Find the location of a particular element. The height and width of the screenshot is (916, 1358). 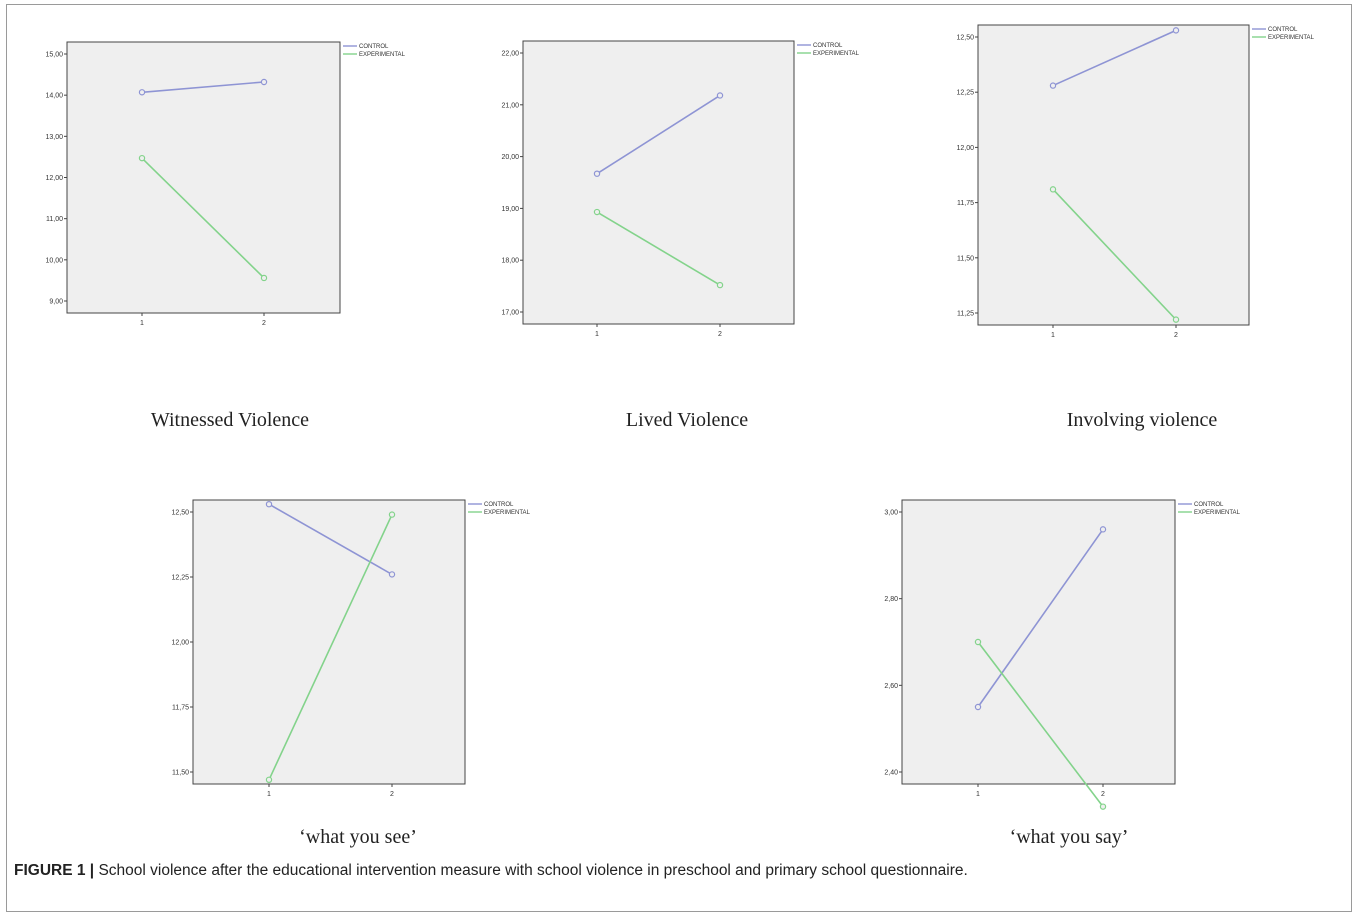

y-tick-label: 2,40 is located at coordinates (891, 773).